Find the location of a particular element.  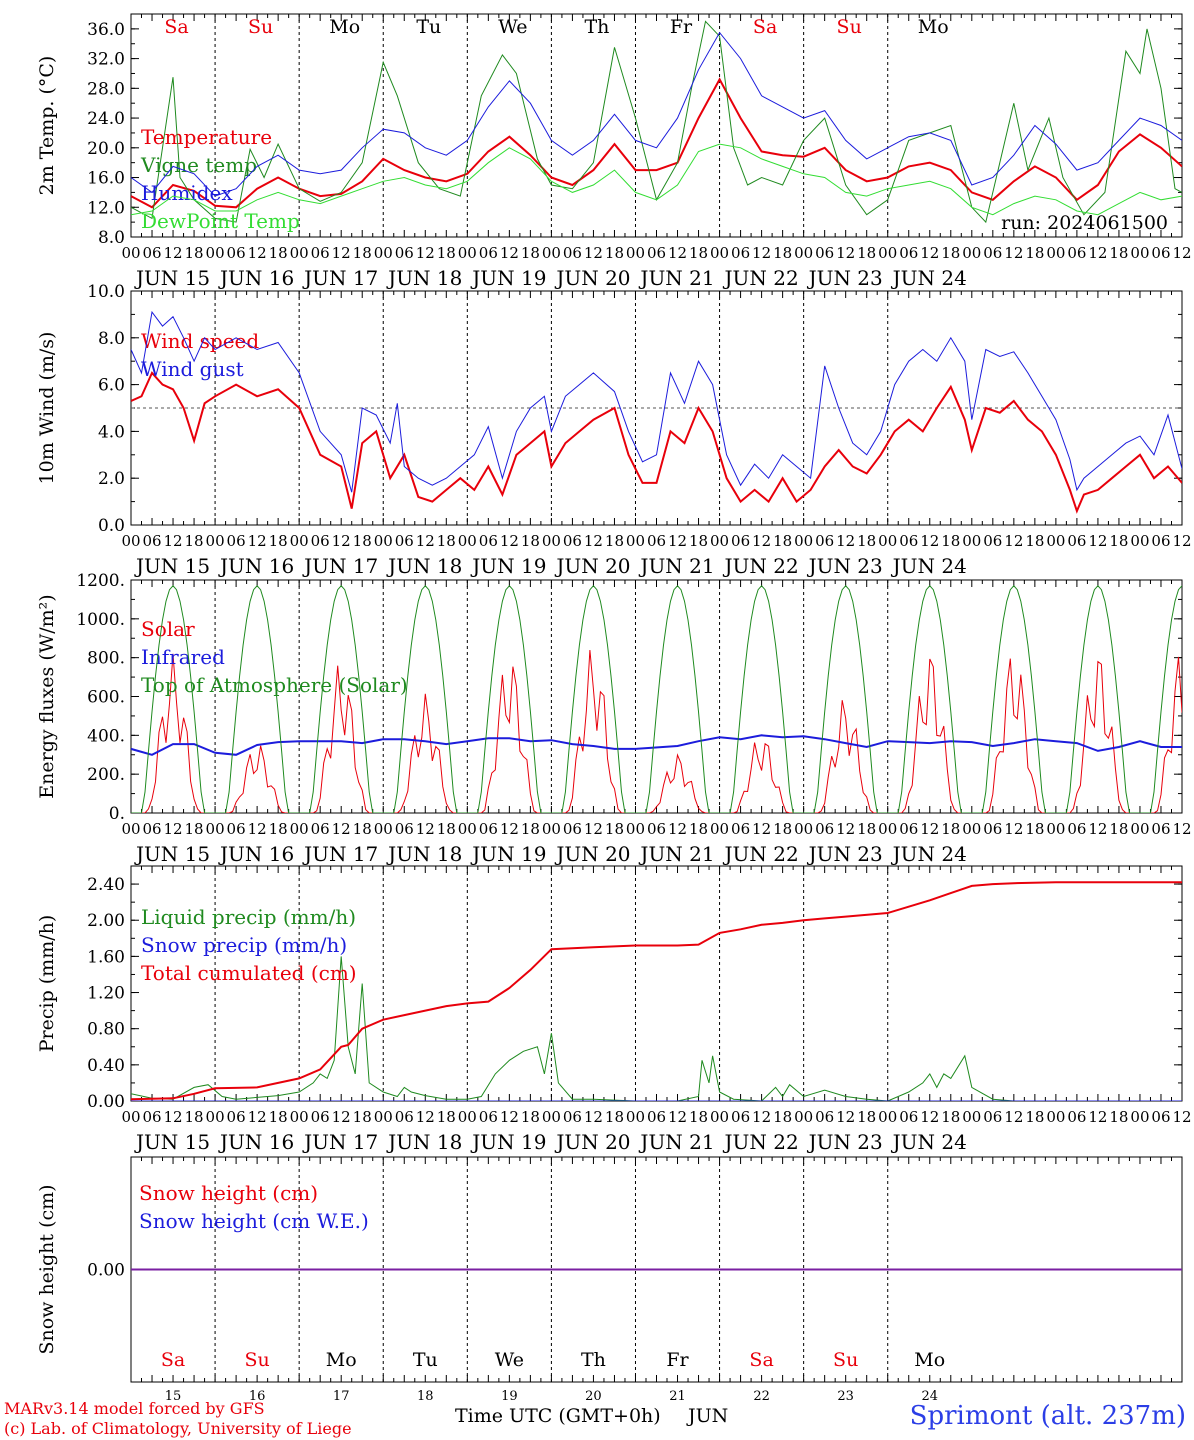

legend-entry: Solar is located at coordinates (168, 629).